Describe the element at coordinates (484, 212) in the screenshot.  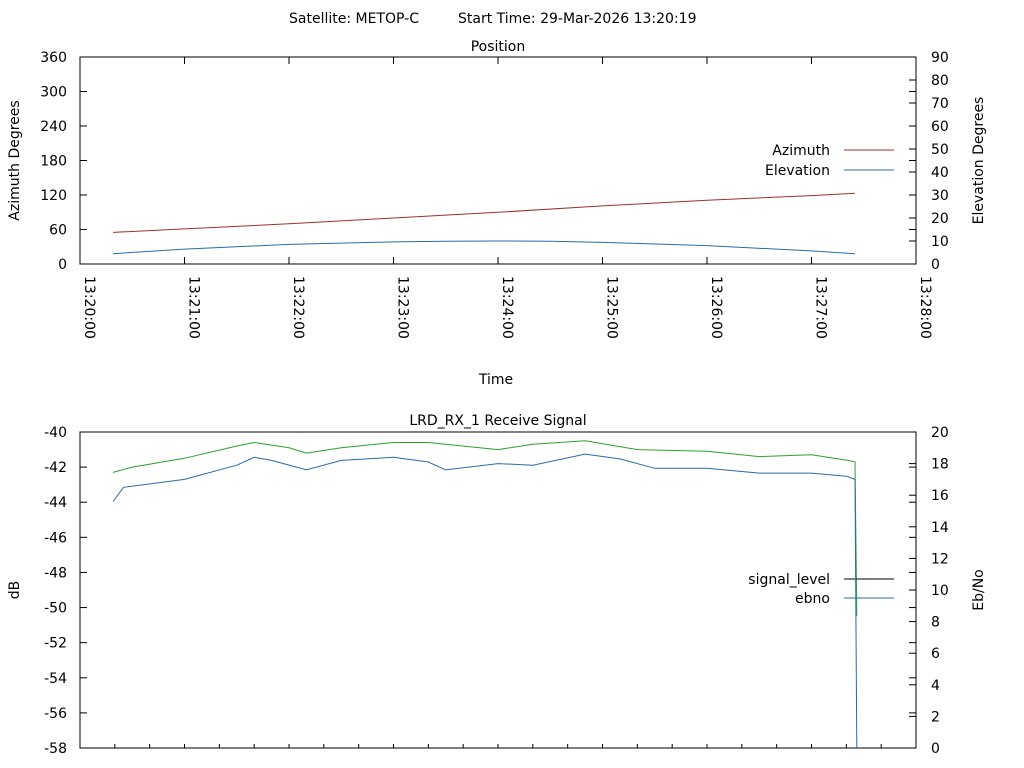
I see `series-line-azimuth` at that location.